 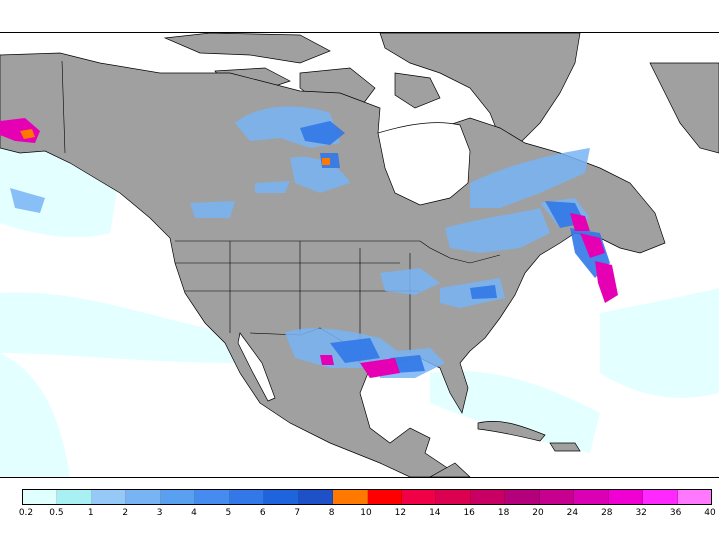 What do you see at coordinates (194, 513) in the screenshot?
I see `colorbar-tick-label: 4` at bounding box center [194, 513].